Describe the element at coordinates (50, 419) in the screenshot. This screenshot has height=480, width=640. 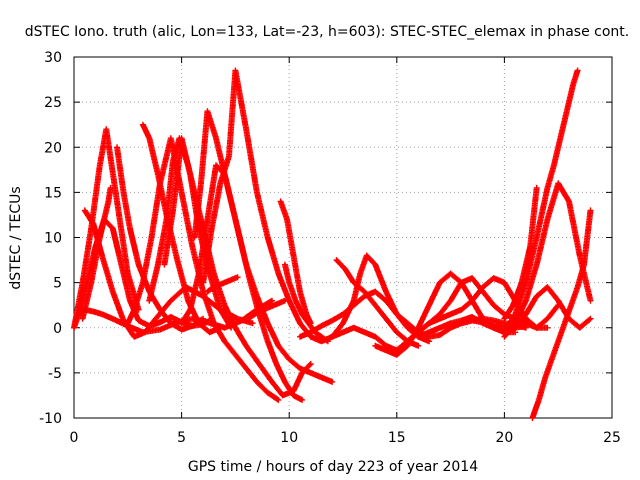
I see `y-tick-label: -10` at that location.